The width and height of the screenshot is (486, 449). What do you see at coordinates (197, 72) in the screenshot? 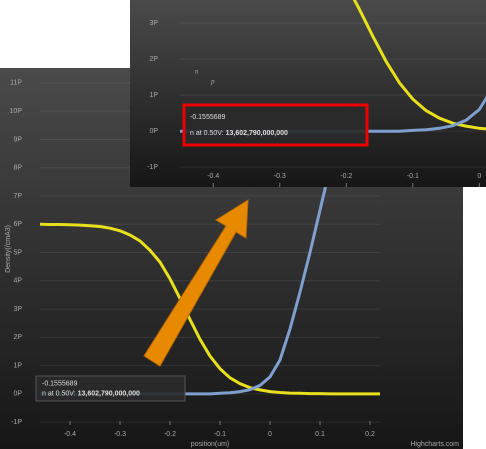
I see `annotation-base: n` at bounding box center [197, 72].